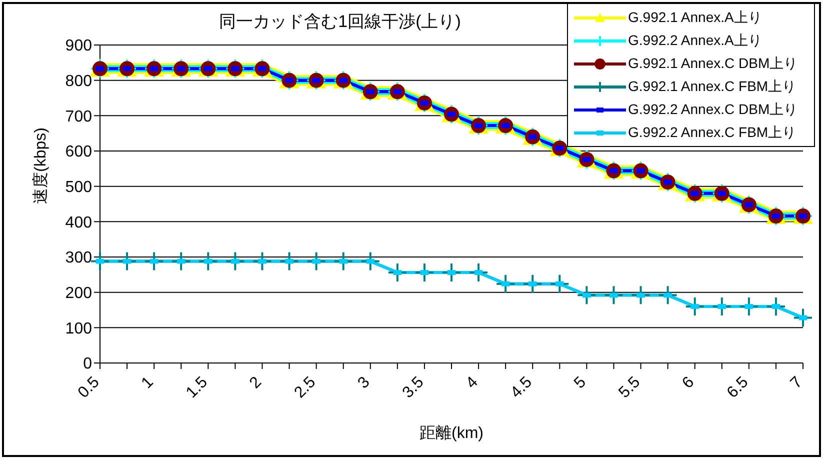 The width and height of the screenshot is (823, 459). I want to click on y-tick-label: 900, so click(78, 46).